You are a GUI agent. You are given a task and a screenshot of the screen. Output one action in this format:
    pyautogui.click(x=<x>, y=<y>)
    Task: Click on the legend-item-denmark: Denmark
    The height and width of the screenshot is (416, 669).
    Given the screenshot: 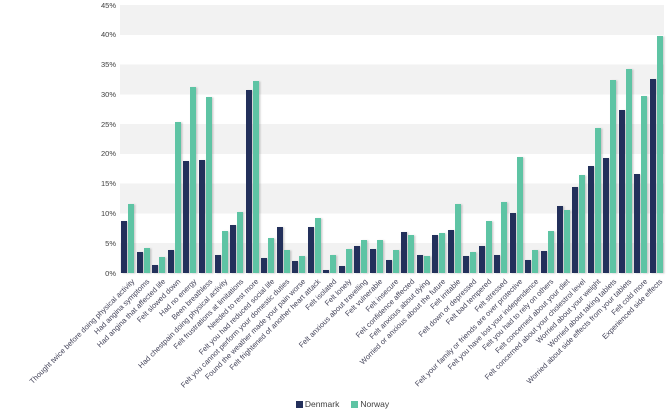 What is the action you would take?
    pyautogui.click(x=317, y=404)
    